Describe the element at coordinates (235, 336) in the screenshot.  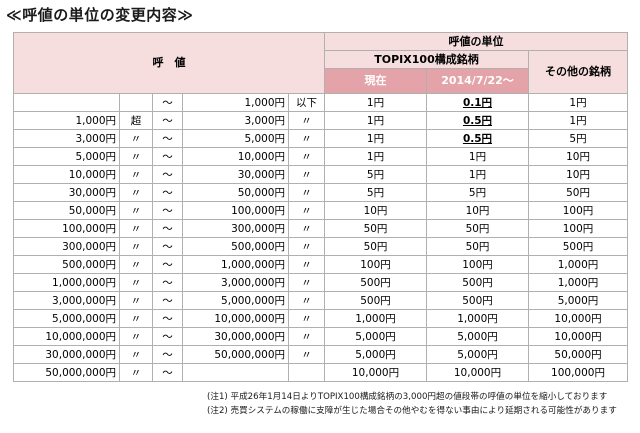
I see `price-high: 30,000,000円` at that location.